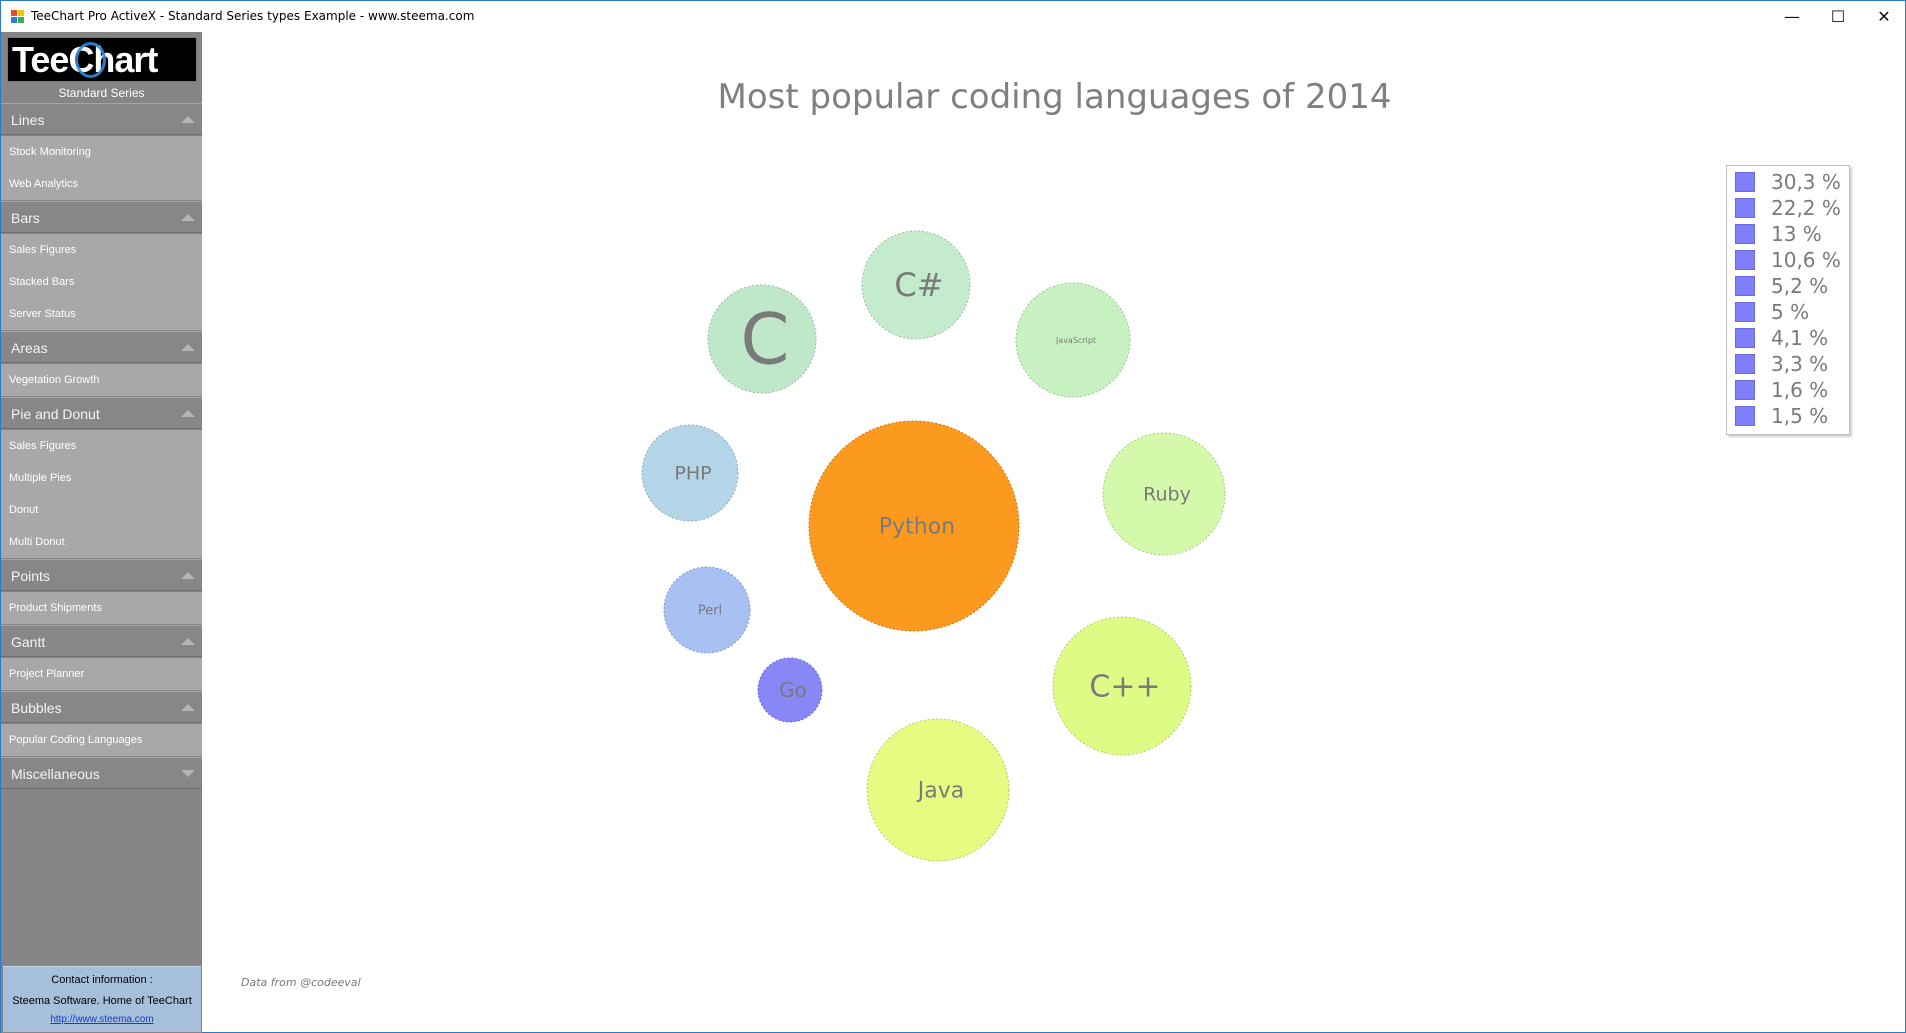  Describe the element at coordinates (55, 774) in the screenshot. I see `sidebar-section-label: Miscellaneous` at that location.